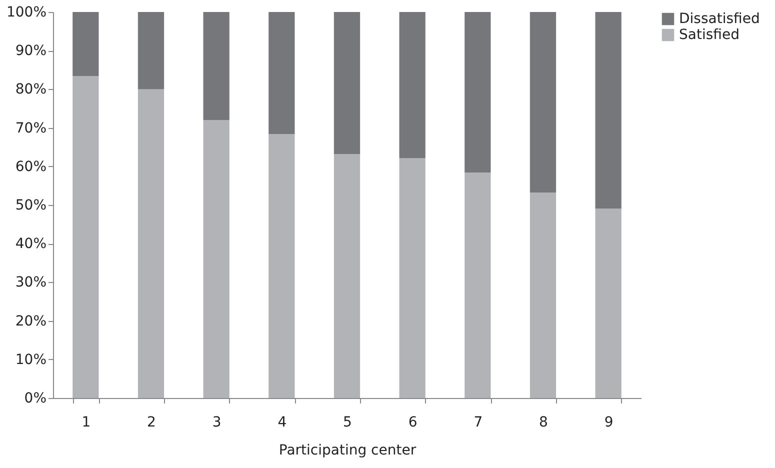  What do you see at coordinates (30, 282) in the screenshot?
I see `y-tick-label: 30%` at bounding box center [30, 282].